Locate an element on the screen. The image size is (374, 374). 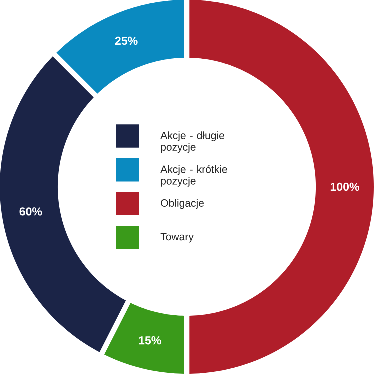
legend-label: Akcje - krótkie pozycje is located at coordinates (194, 176).